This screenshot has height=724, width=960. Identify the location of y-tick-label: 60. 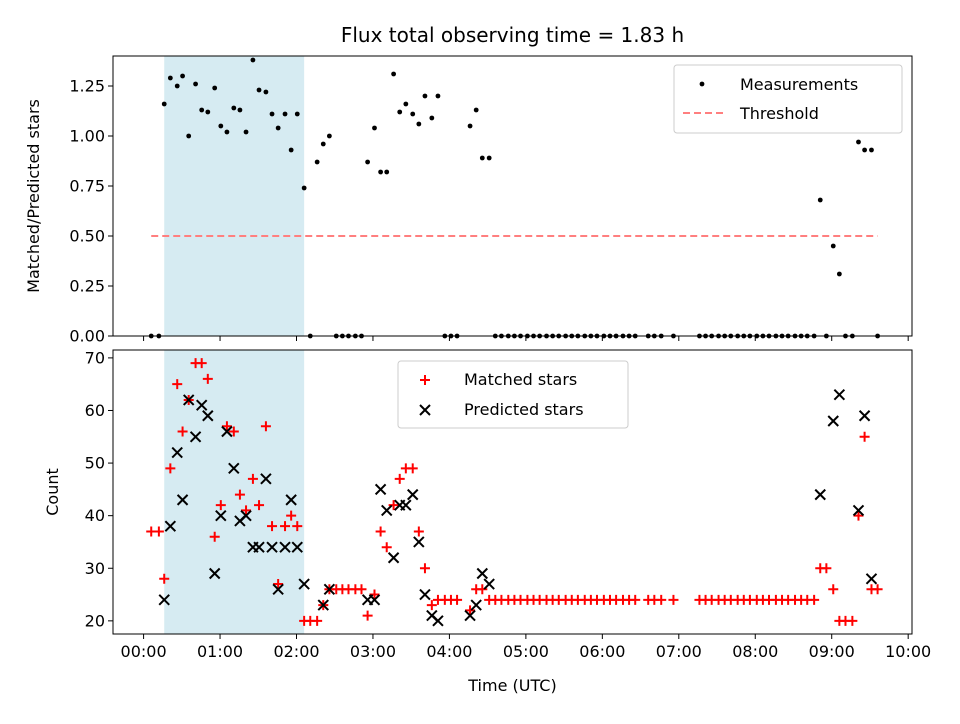
(95, 410).